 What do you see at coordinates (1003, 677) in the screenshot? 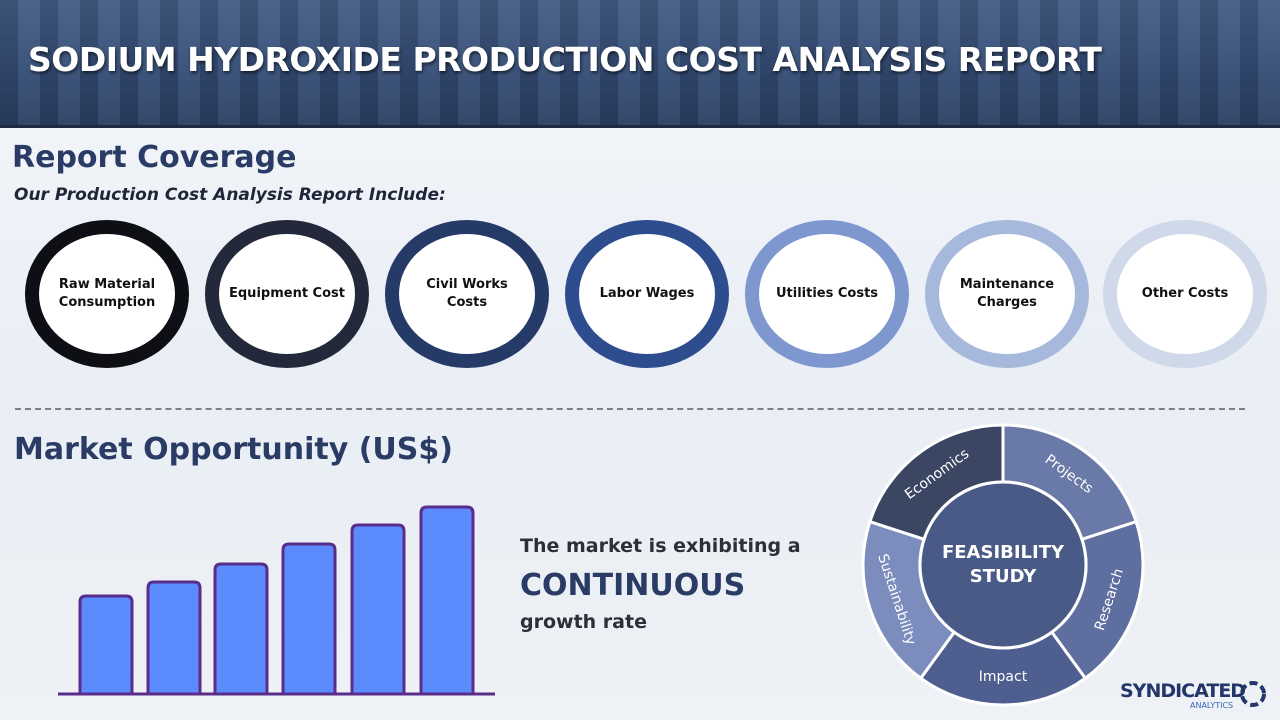
I see `wheel-segment-label: Impact` at bounding box center [1003, 677].